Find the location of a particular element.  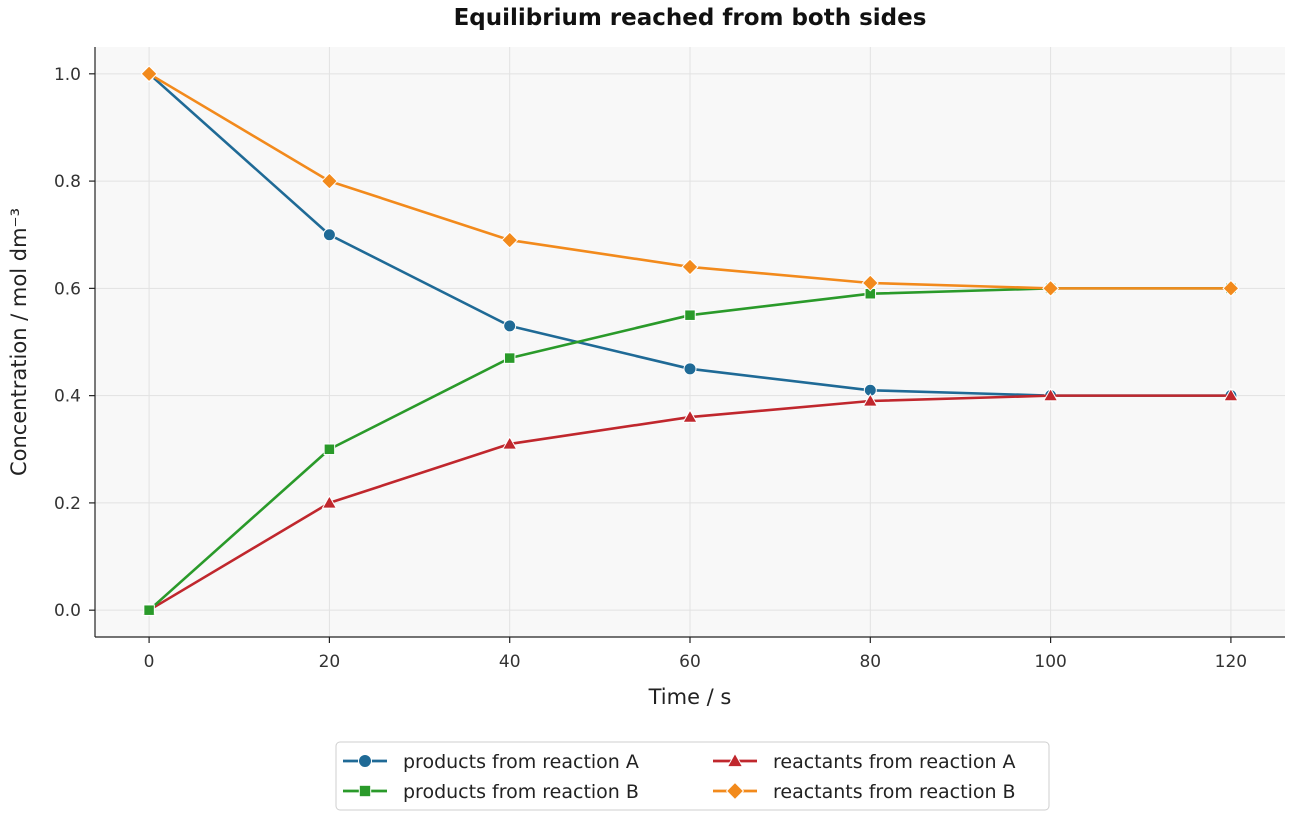

legend-label: products from reaction A is located at coordinates (521, 762).